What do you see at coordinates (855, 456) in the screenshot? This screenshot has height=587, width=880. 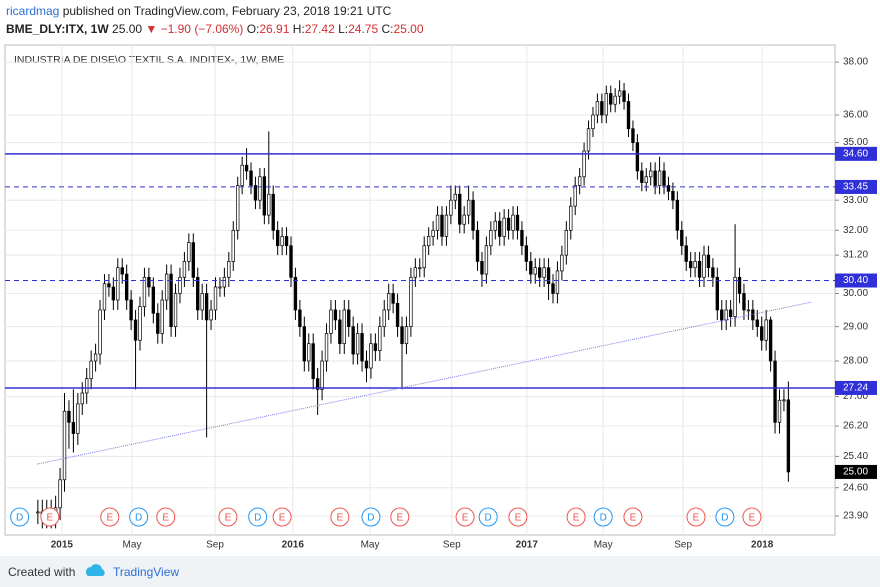 I see `y-tick-label: 25.40` at bounding box center [855, 456].